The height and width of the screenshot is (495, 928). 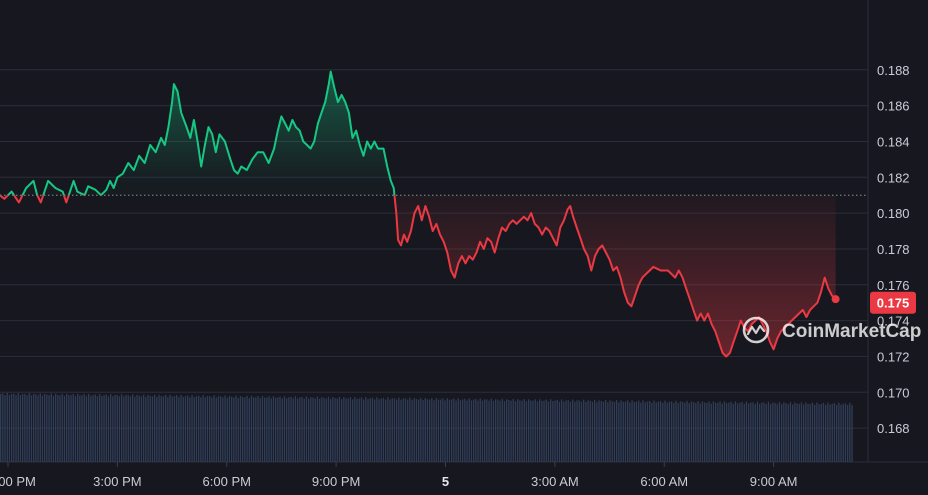 What do you see at coordinates (893, 302) in the screenshot?
I see `last-price-badge` at bounding box center [893, 302].